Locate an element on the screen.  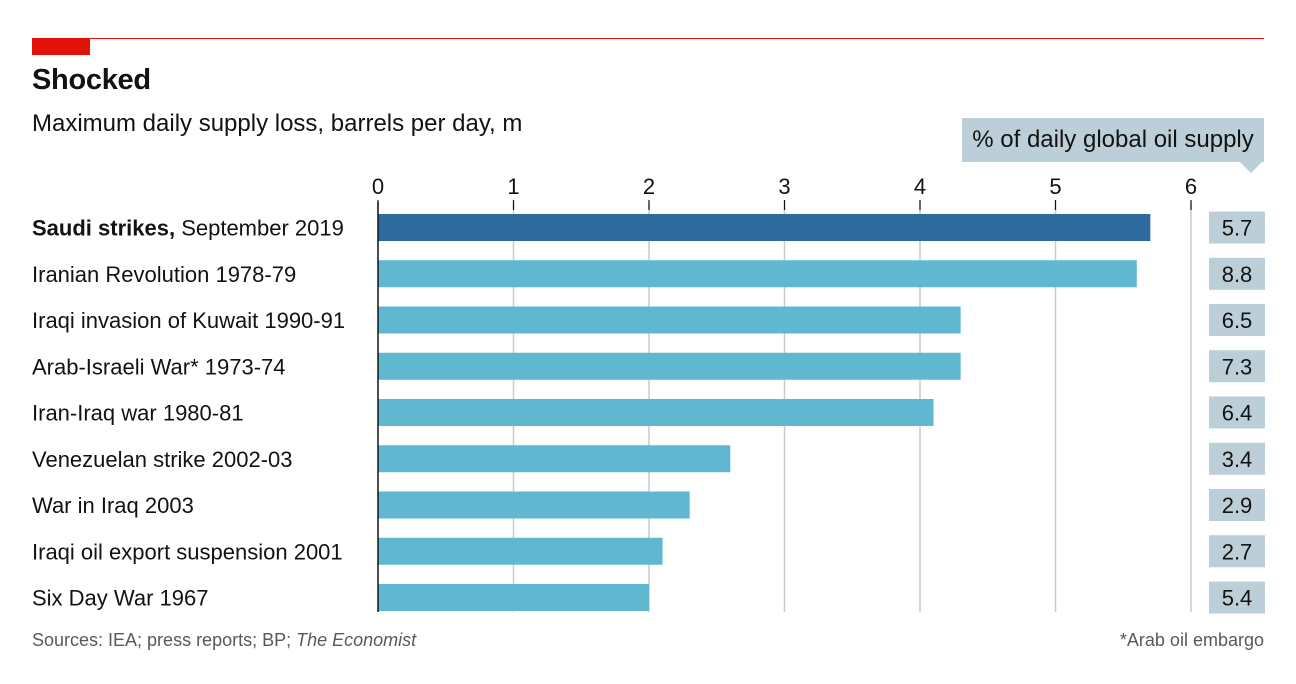
x-tick-label: 0 is located at coordinates (378, 186).